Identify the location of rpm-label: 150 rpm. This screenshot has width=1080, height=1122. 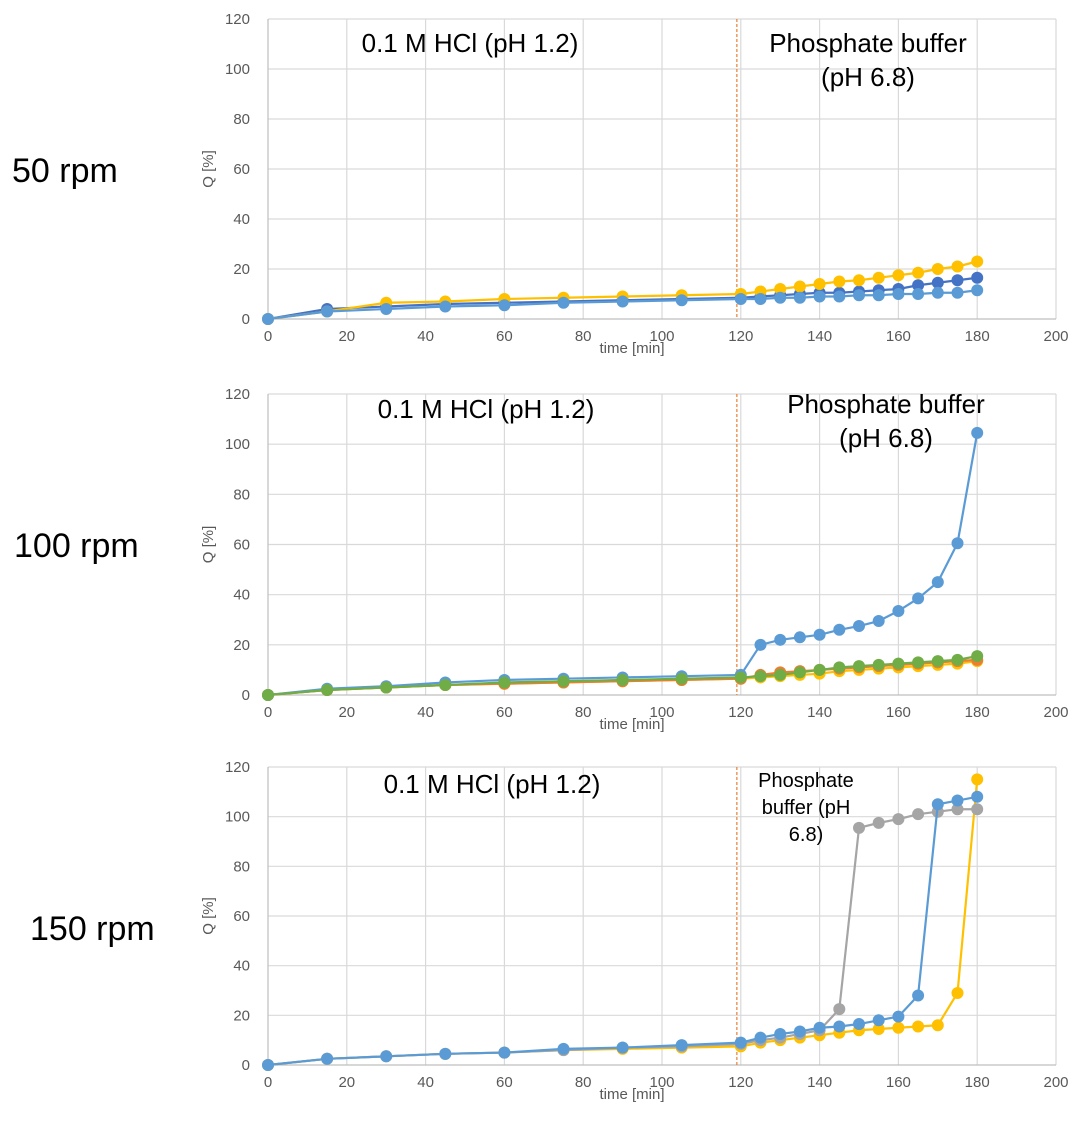
(92, 929).